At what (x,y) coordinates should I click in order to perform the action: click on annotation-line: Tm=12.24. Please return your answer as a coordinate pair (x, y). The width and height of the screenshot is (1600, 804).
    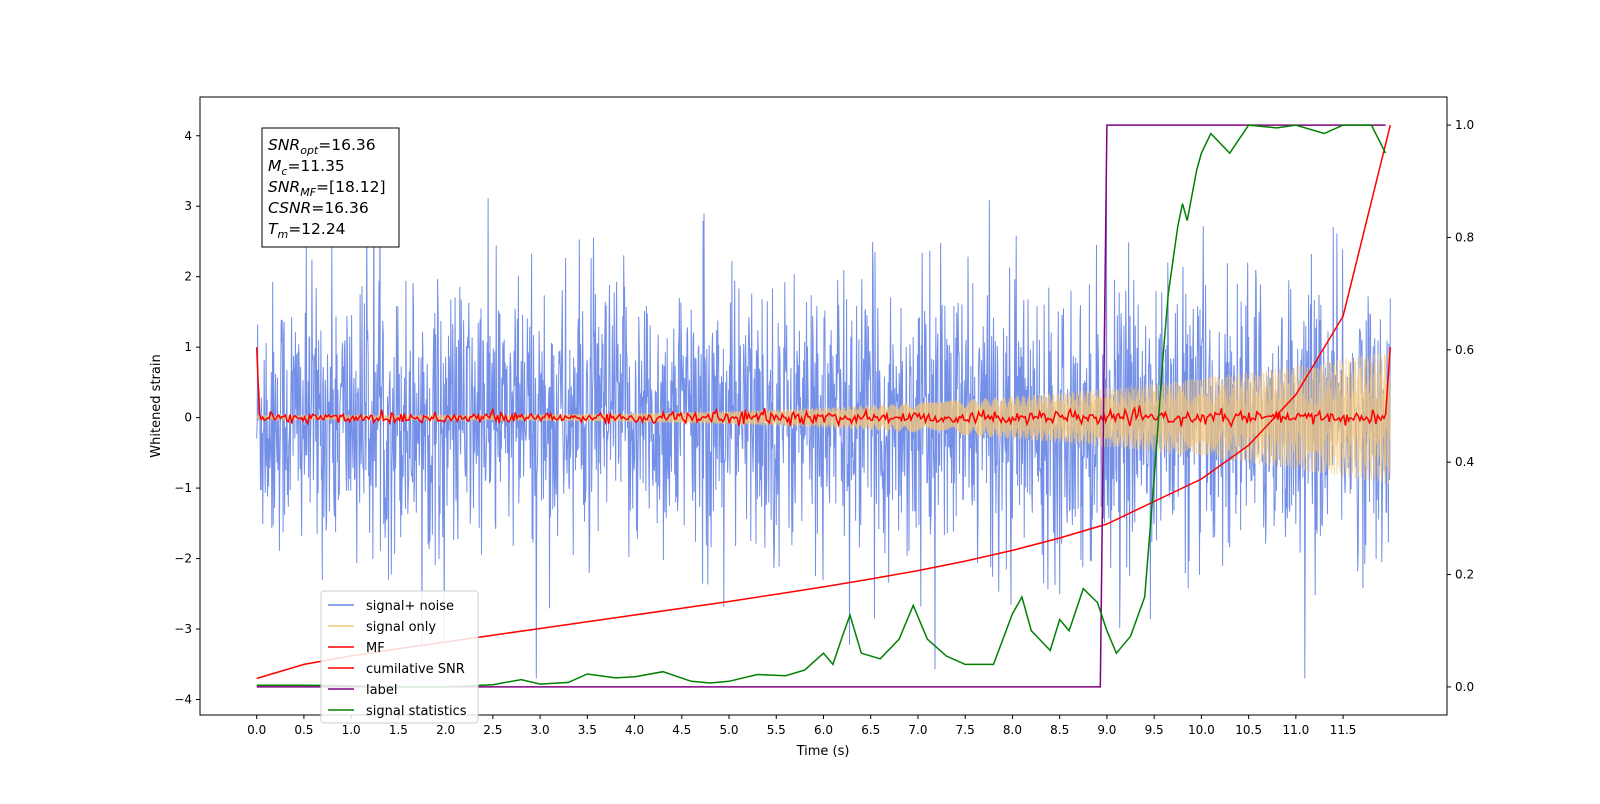
    Looking at the image, I should click on (307, 230).